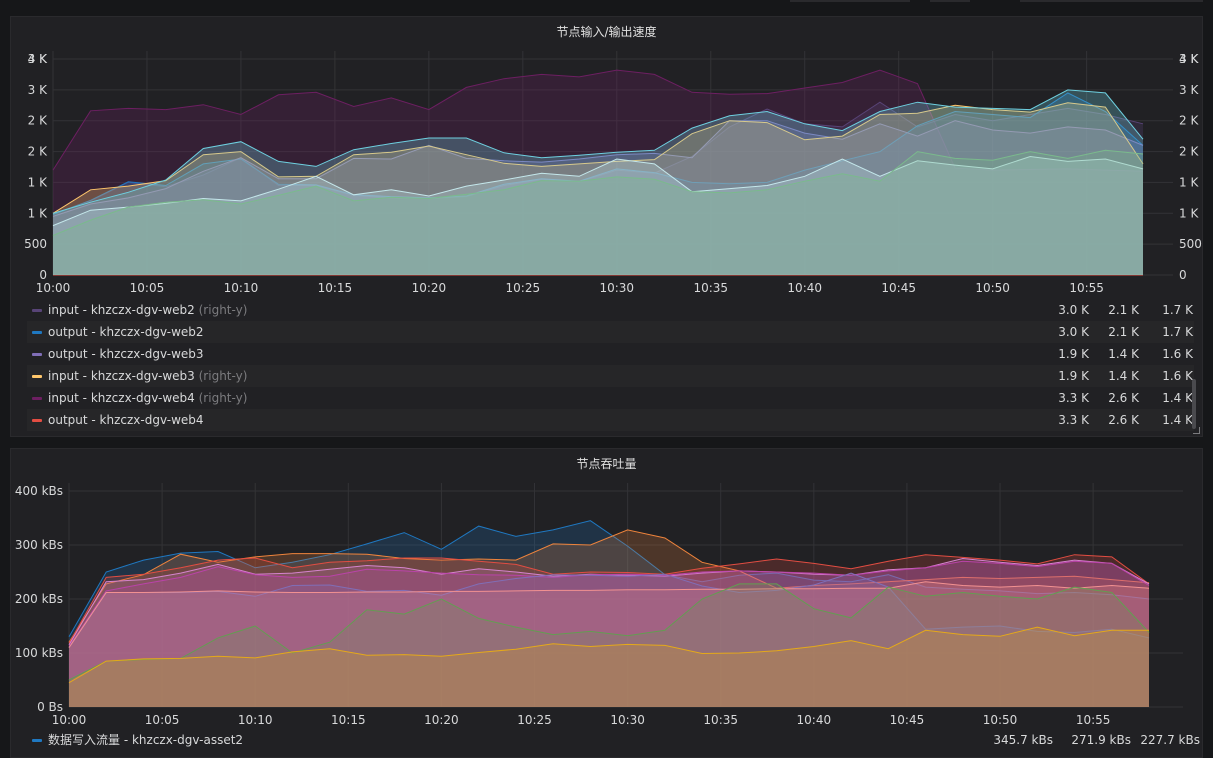 This screenshot has height=758, width=1213. What do you see at coordinates (126, 332) in the screenshot?
I see `legend-series-name: output - khzczx-dgv-web2` at bounding box center [126, 332].